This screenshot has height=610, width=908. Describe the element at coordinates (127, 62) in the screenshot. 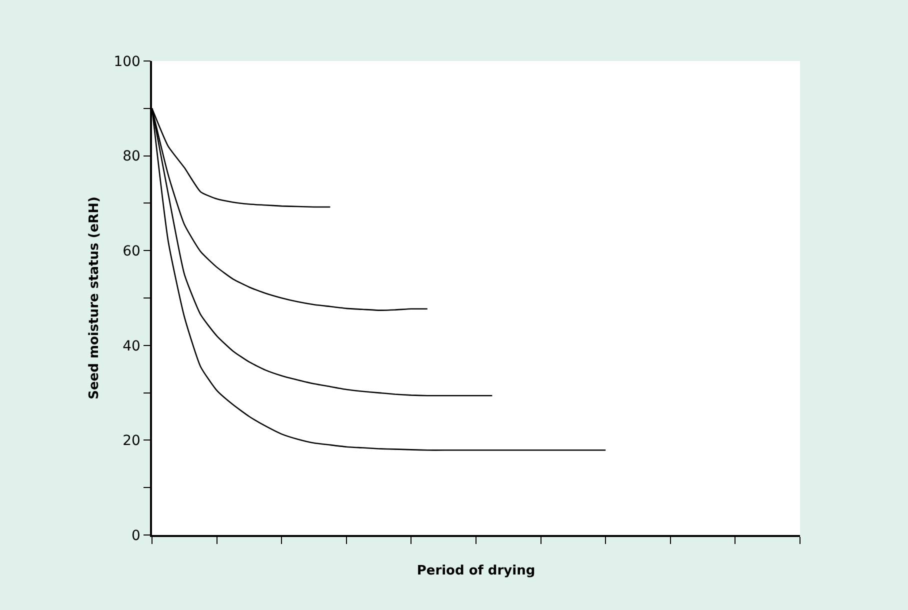

I see `y-tick-label: 100` at that location.